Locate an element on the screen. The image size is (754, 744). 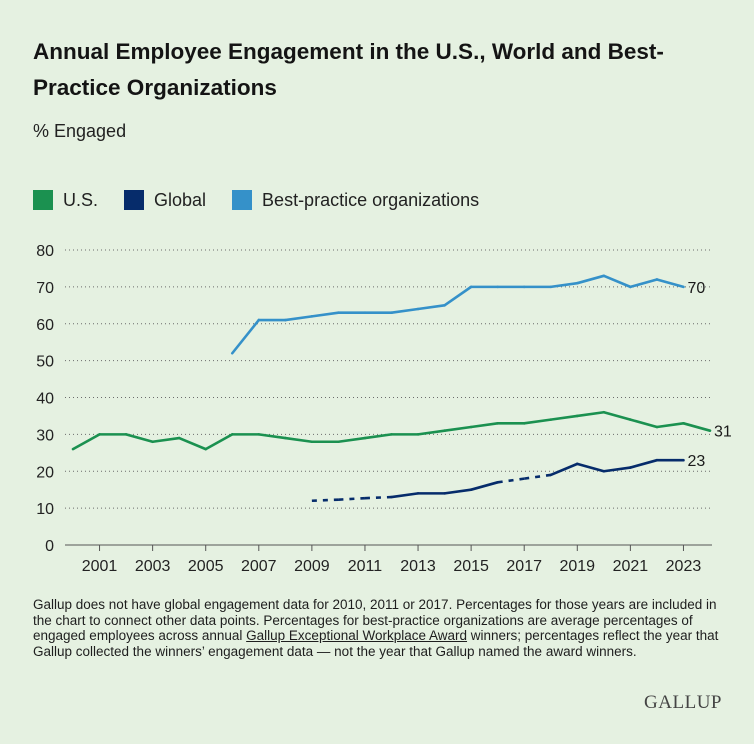
legend-item-global: Global is located at coordinates (165, 200).